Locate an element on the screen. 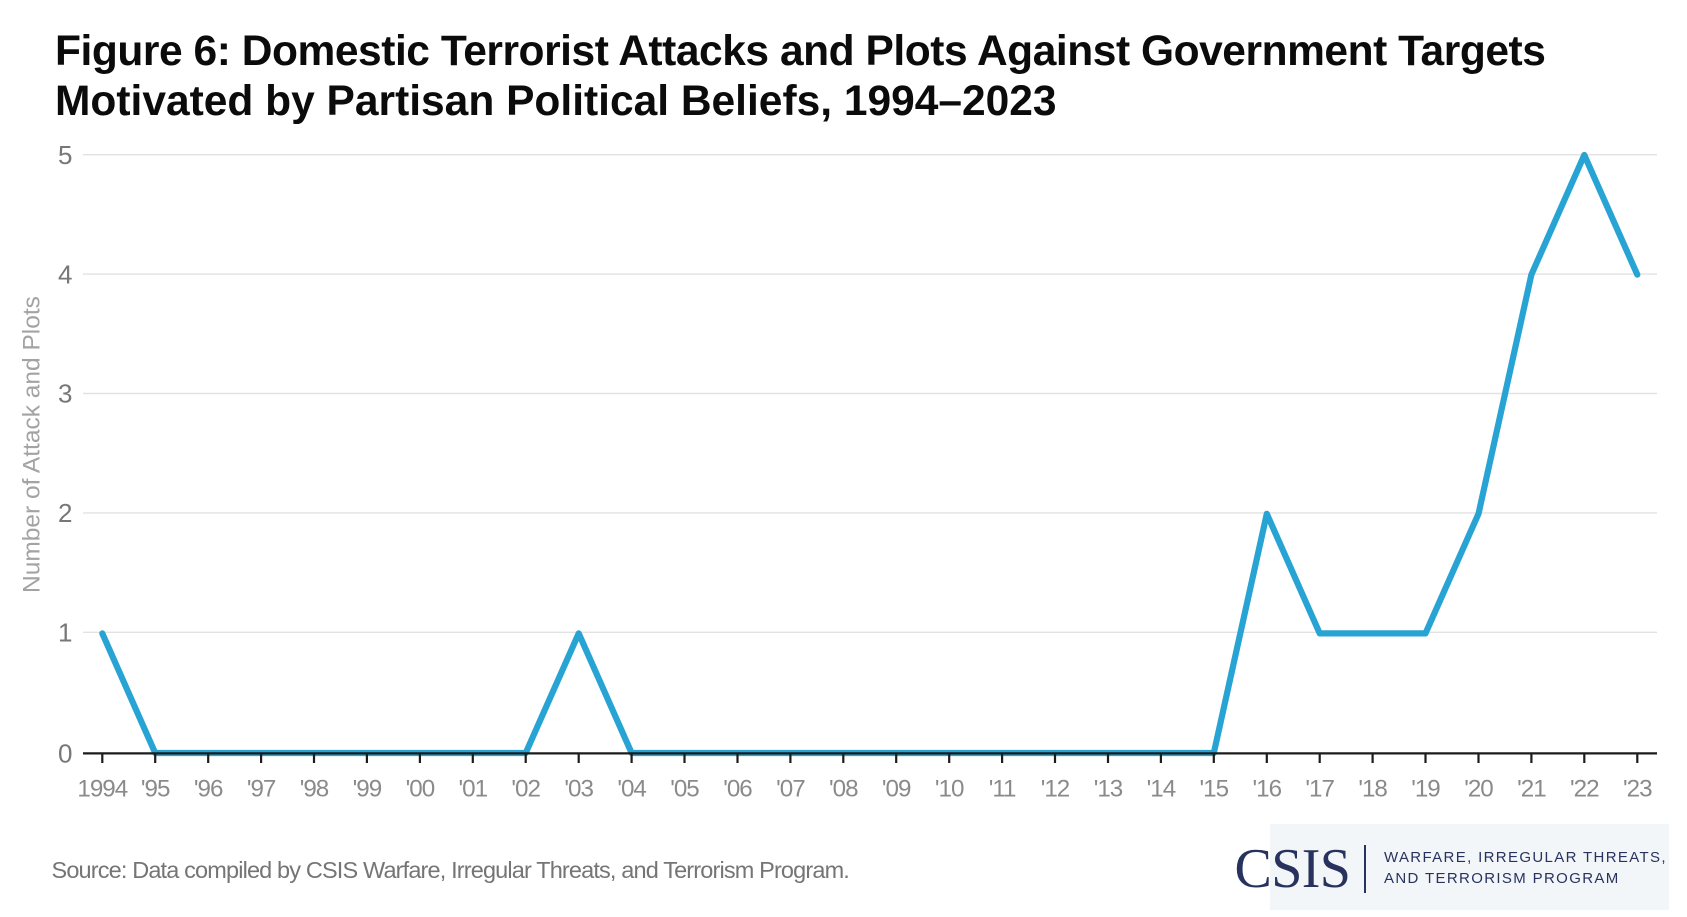 The height and width of the screenshot is (917, 1687). svg-text: '16 is located at coordinates (1267, 788).